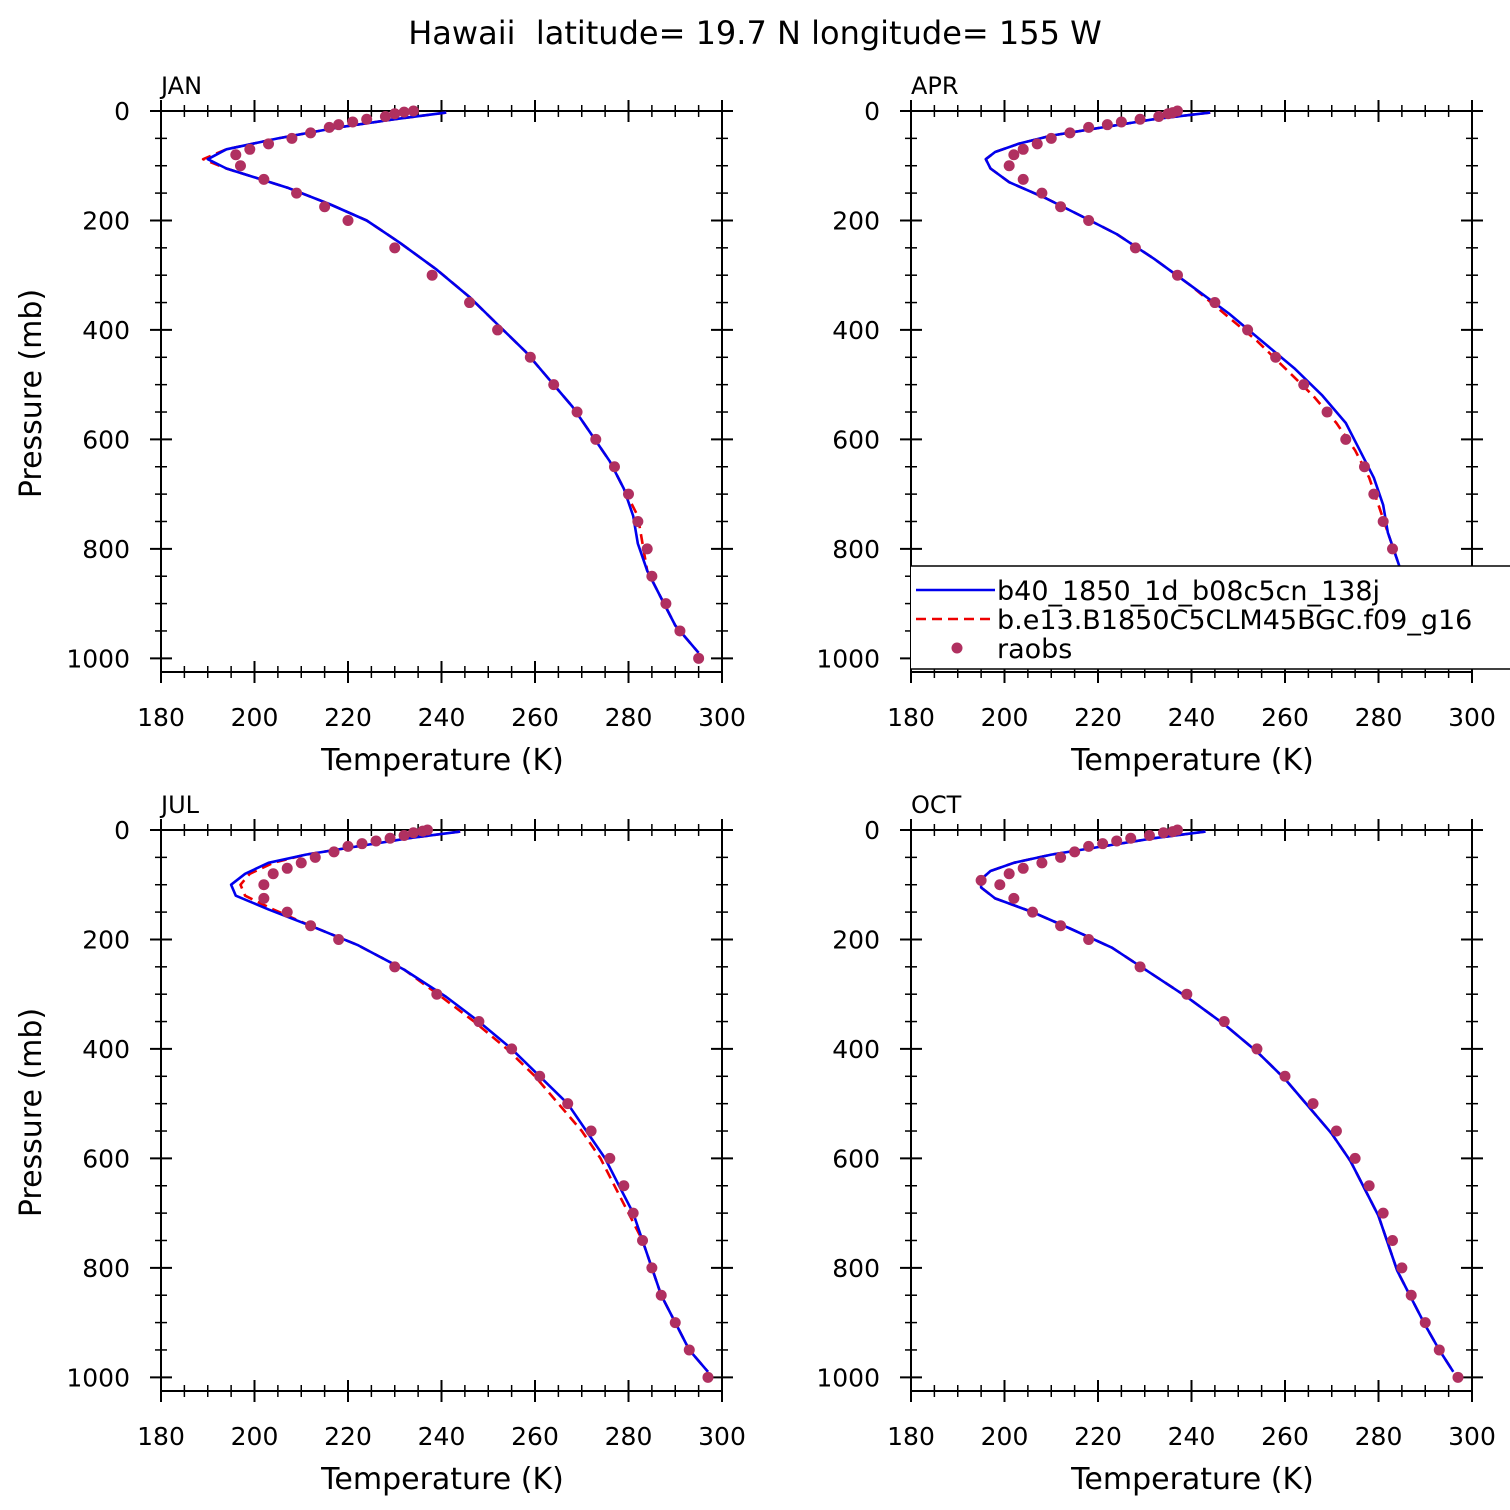  What do you see at coordinates (179, 805) in the screenshot?
I see `panel-title: JUL` at bounding box center [179, 805].